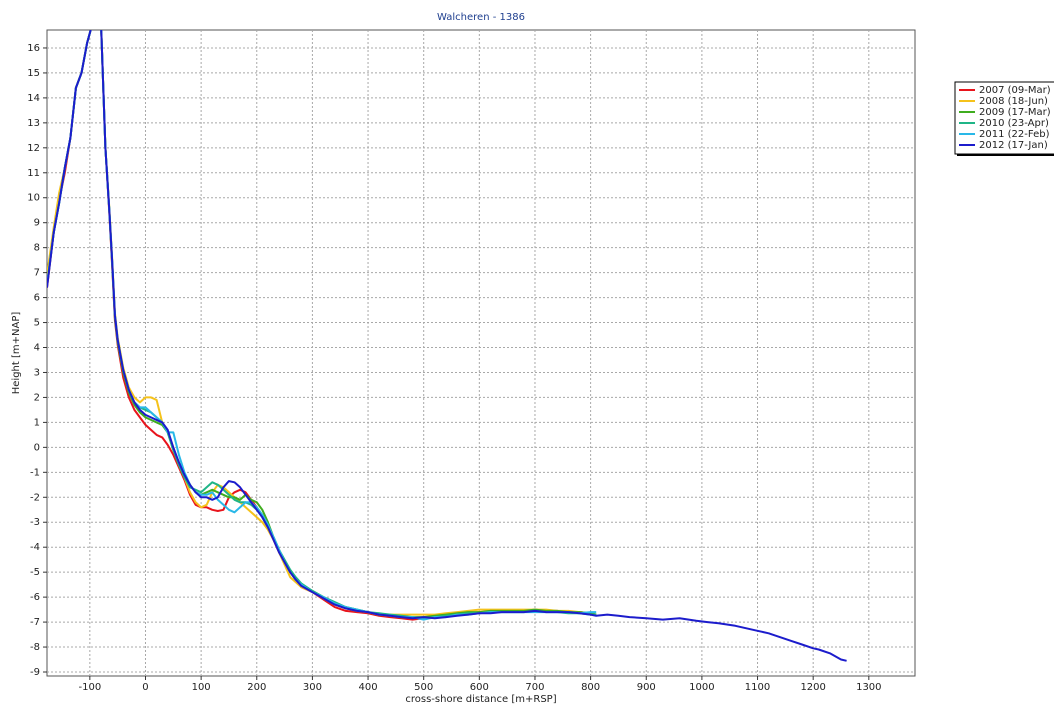 The width and height of the screenshot is (1054, 706). Describe the element at coordinates (1013, 145) in the screenshot. I see `legend-label: 2012 (17-Jan)` at that location.